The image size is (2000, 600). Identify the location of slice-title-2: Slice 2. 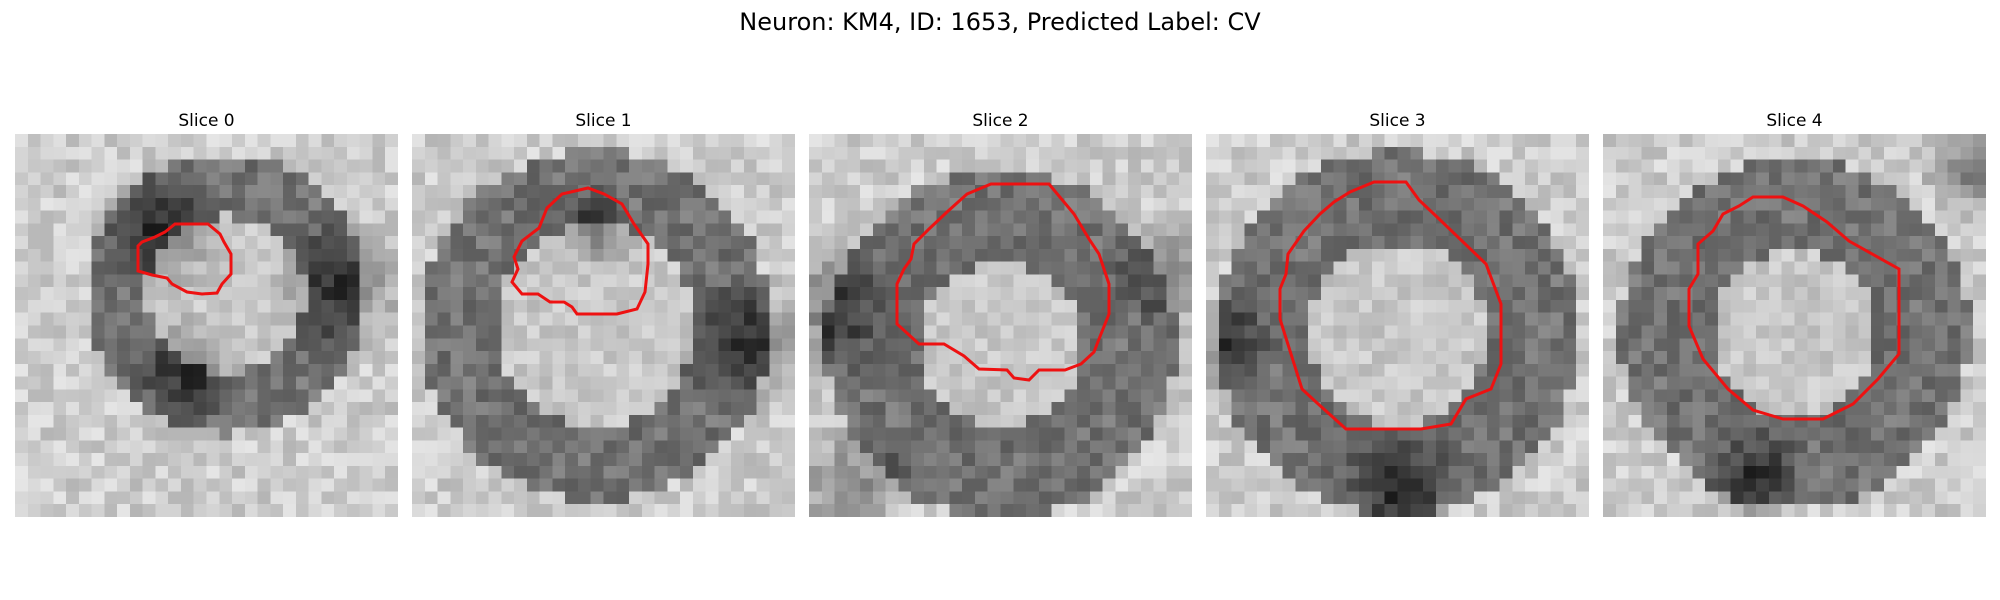
(1000, 121).